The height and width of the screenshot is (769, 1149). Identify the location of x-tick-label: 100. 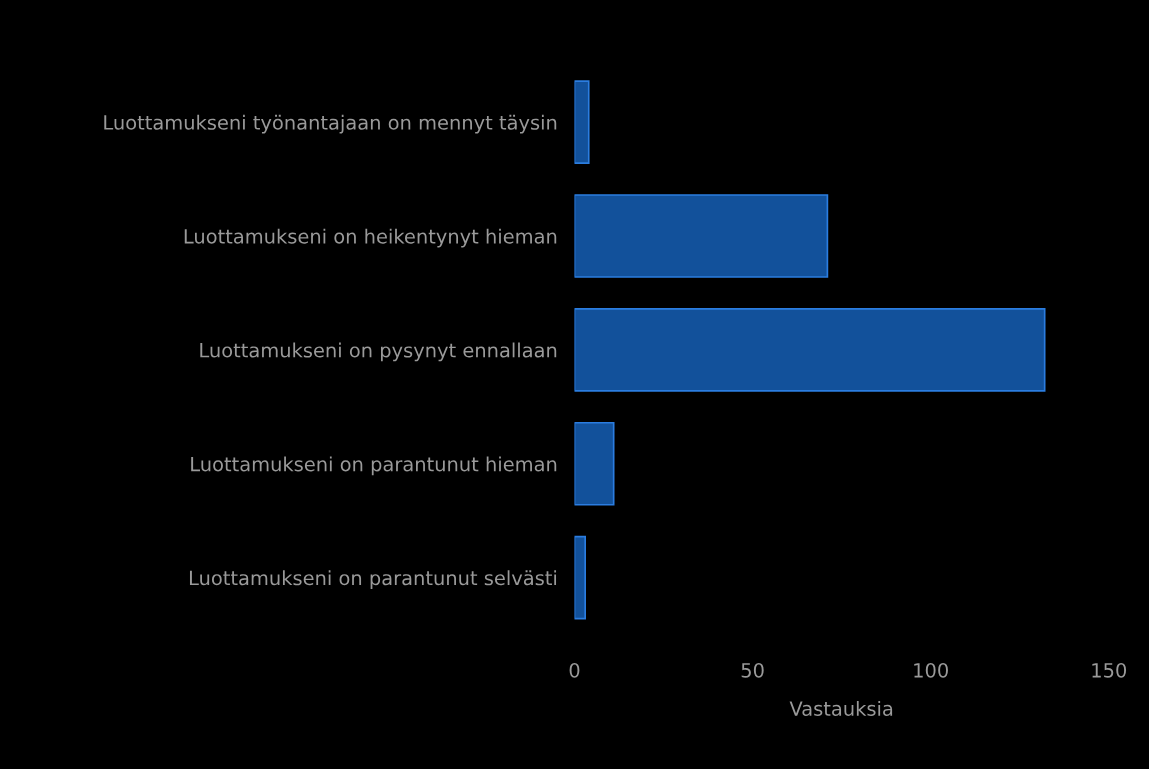
(931, 670).